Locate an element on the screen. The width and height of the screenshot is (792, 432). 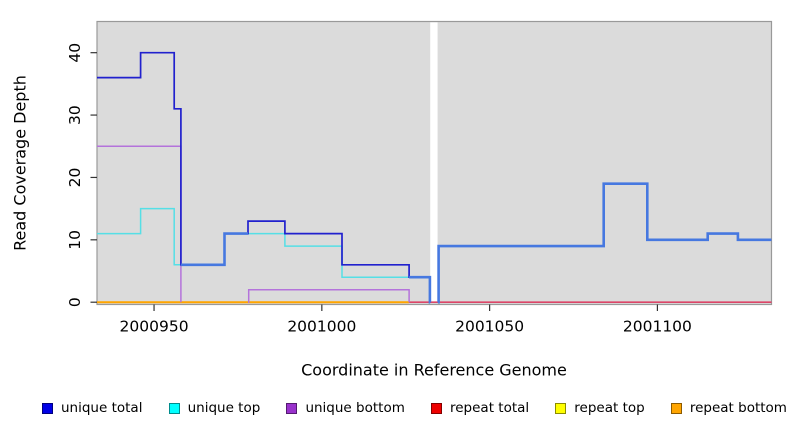
legend-swatch-unique-bottom is located at coordinates (292, 408).